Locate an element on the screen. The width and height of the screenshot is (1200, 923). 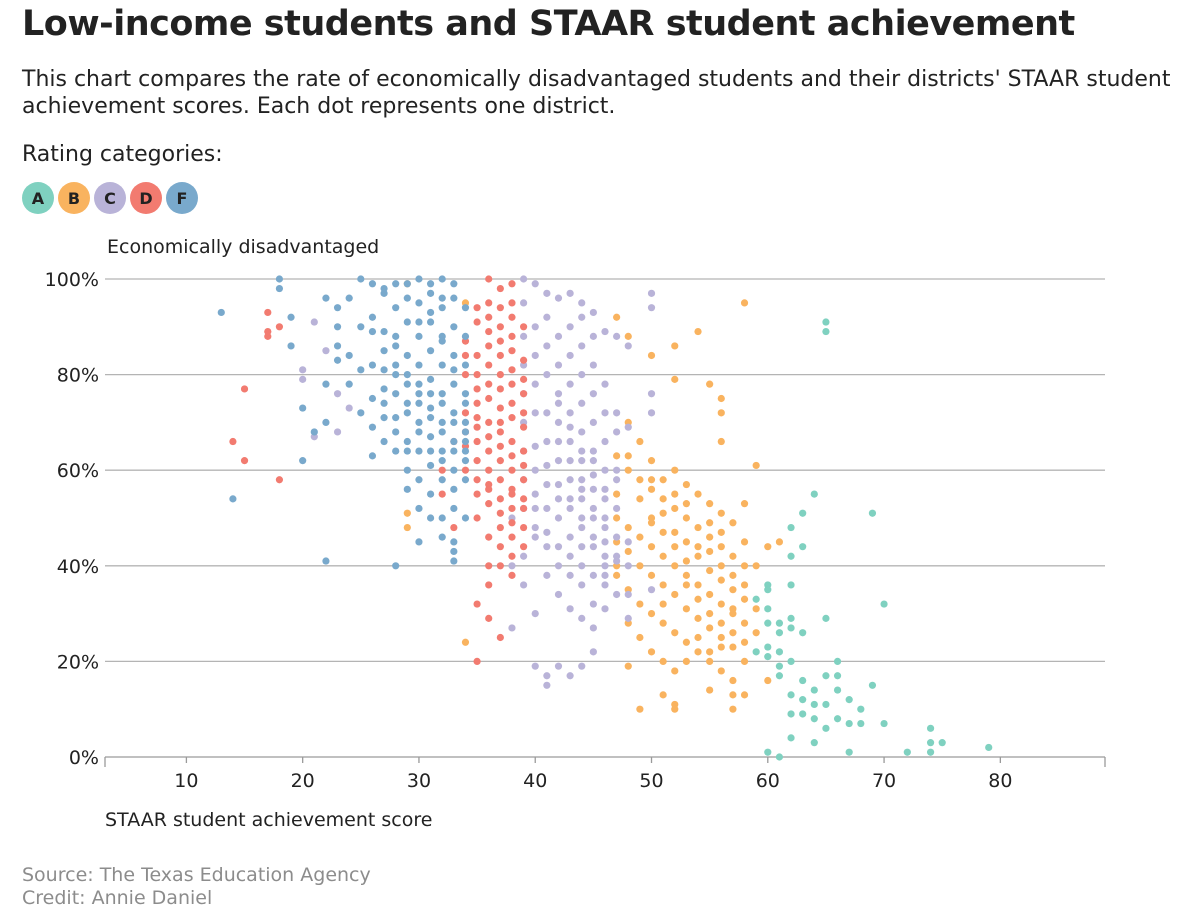
x-tick-label: 70 is located at coordinates (884, 781).